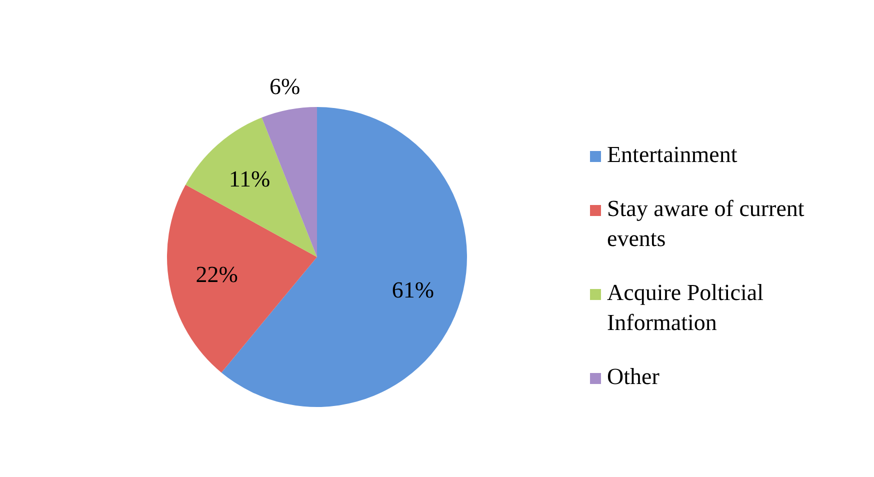  I want to click on data-label: 11%, so click(249, 179).